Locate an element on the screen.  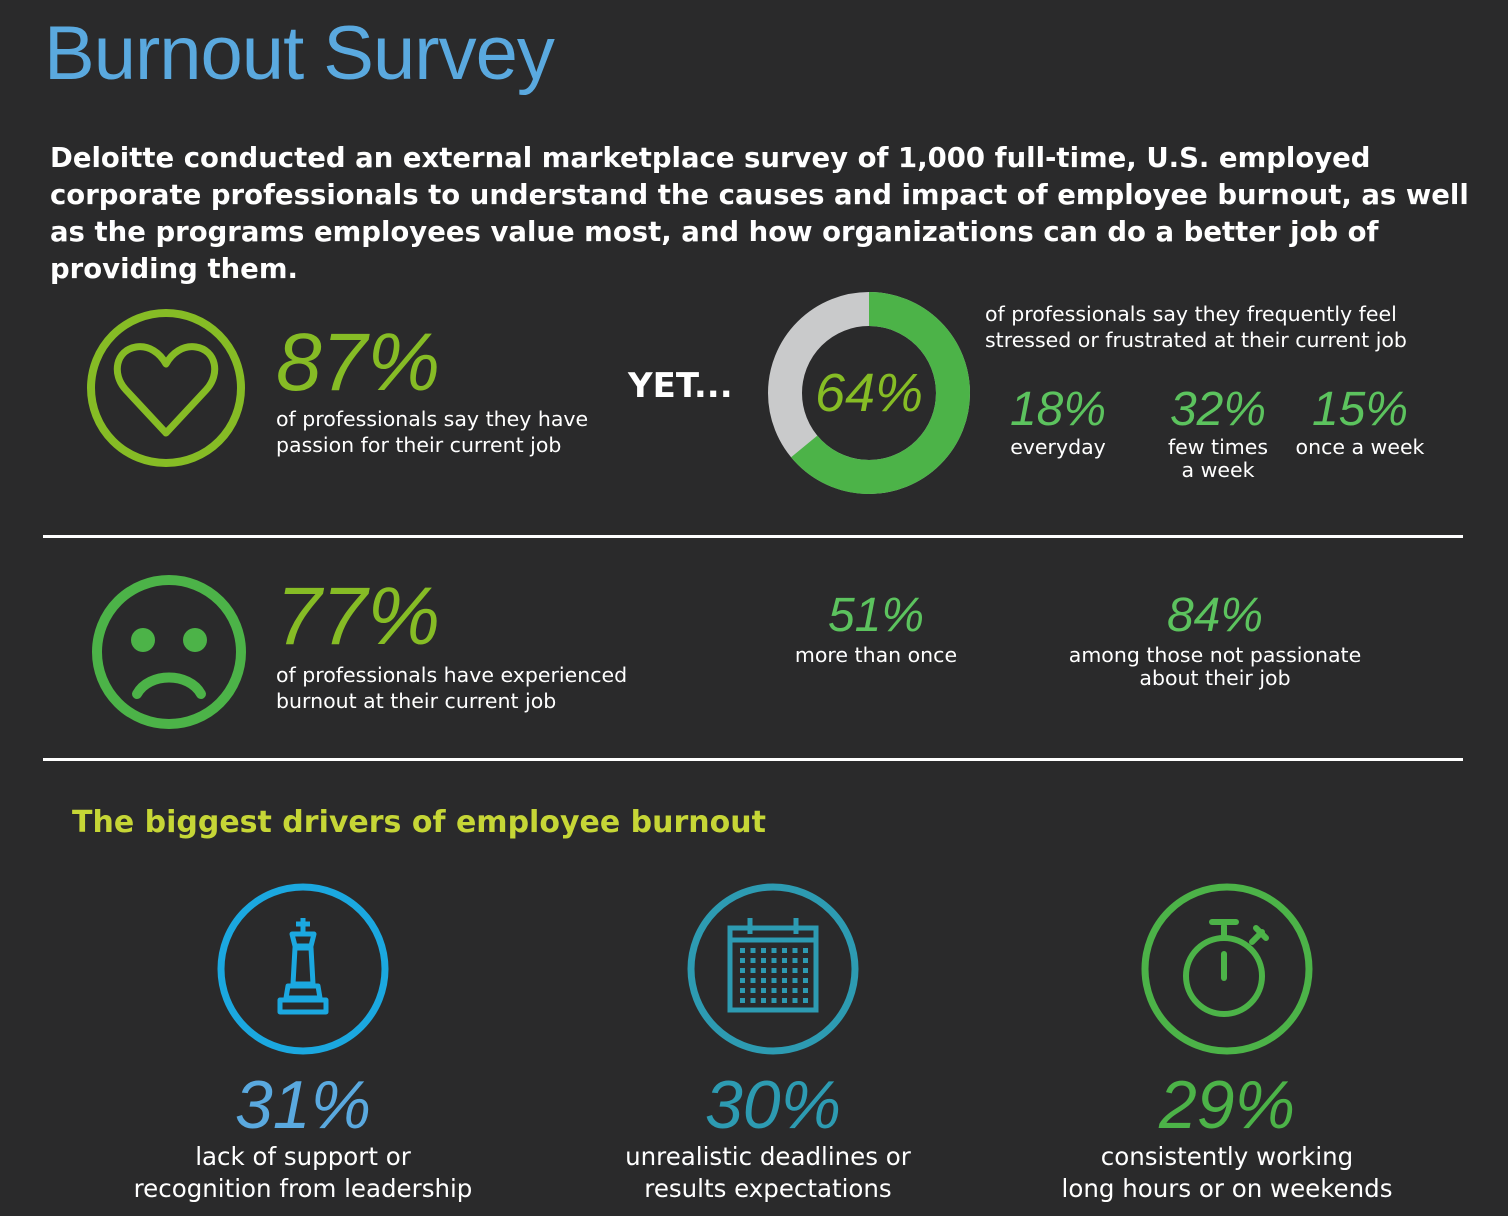
more-than-once-label: more than once is located at coordinates (876, 655).